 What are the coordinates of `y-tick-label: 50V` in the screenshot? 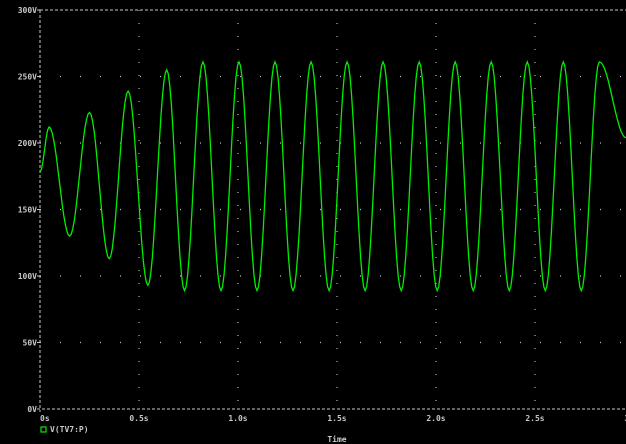 It's located at (30, 343).